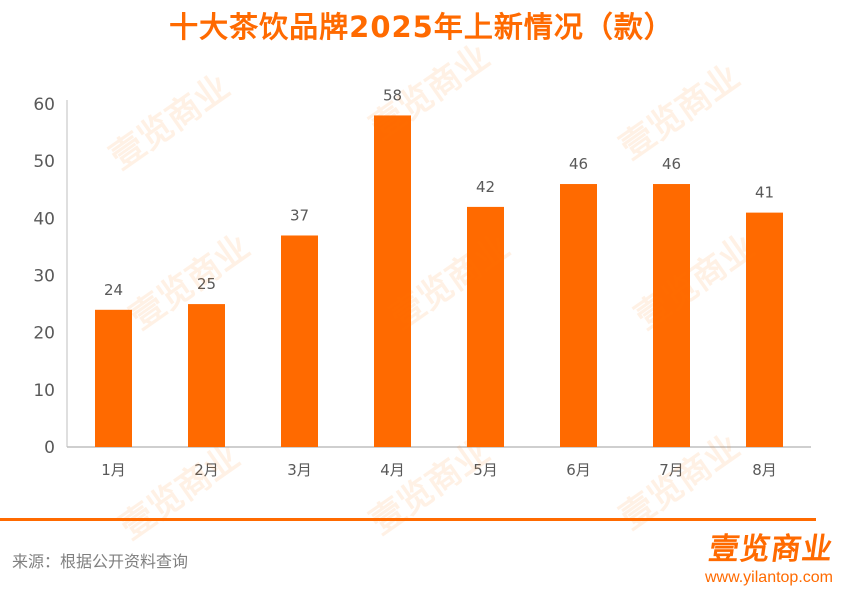 The image size is (843, 602). What do you see at coordinates (113, 470) in the screenshot?
I see `x-tick-label: 1月` at bounding box center [113, 470].